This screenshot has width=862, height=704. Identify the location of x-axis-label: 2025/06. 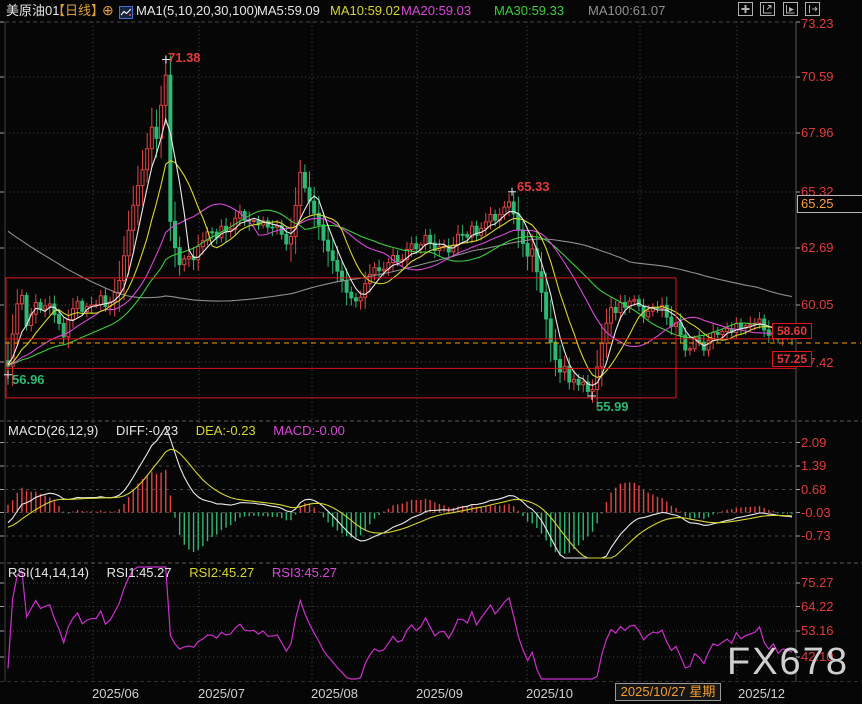
(115, 693).